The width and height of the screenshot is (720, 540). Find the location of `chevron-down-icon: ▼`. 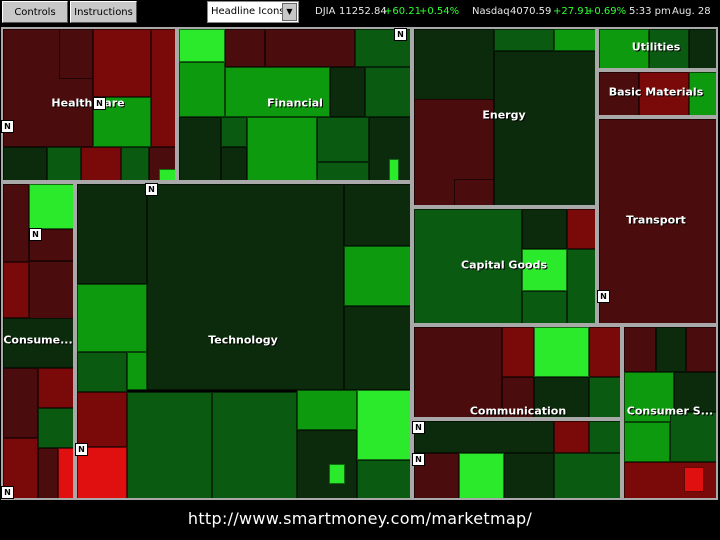

chevron-down-icon: ▼ is located at coordinates (289, 12).